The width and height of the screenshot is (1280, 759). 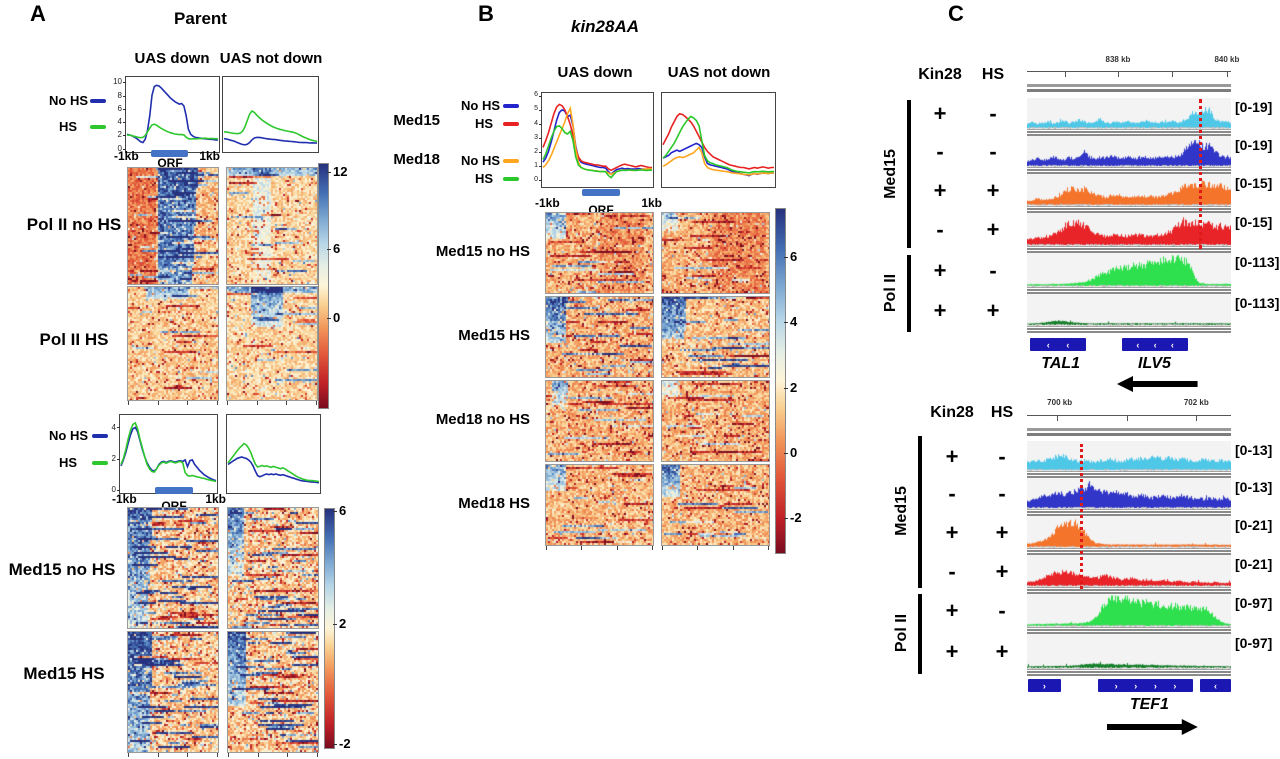 What do you see at coordinates (794, 321) in the screenshot?
I see `panel-b-colorbar-ticklabel: 4` at bounding box center [794, 321].